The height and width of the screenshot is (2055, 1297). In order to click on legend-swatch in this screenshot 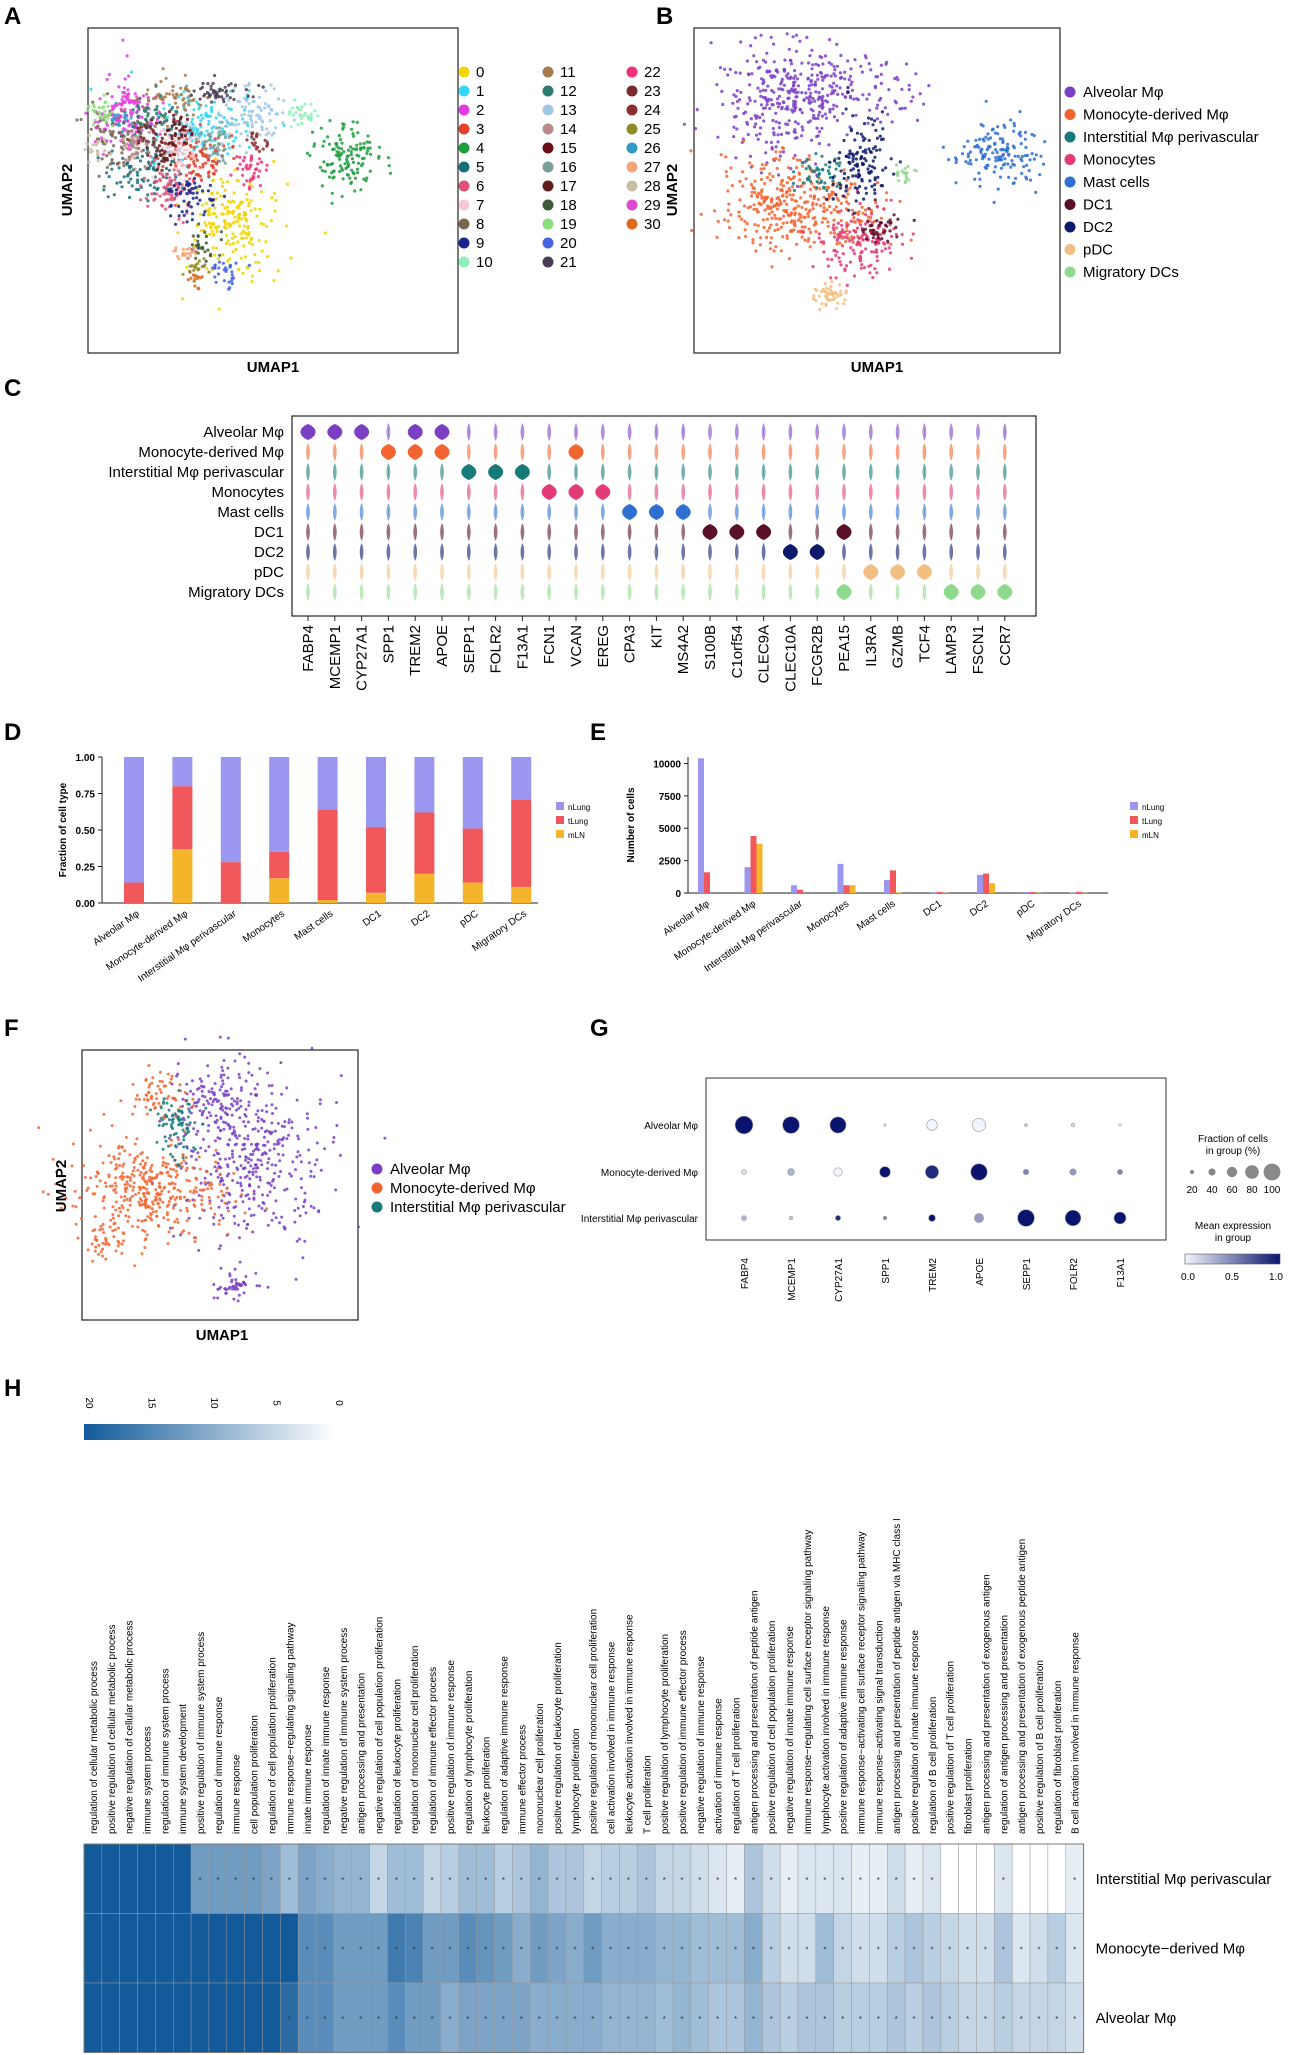, I will do `click(377, 1207)`.